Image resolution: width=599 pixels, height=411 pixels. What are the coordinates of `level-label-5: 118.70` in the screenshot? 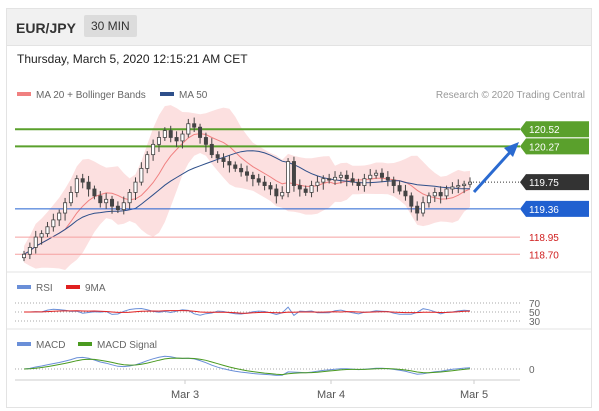 It's located at (544, 255).